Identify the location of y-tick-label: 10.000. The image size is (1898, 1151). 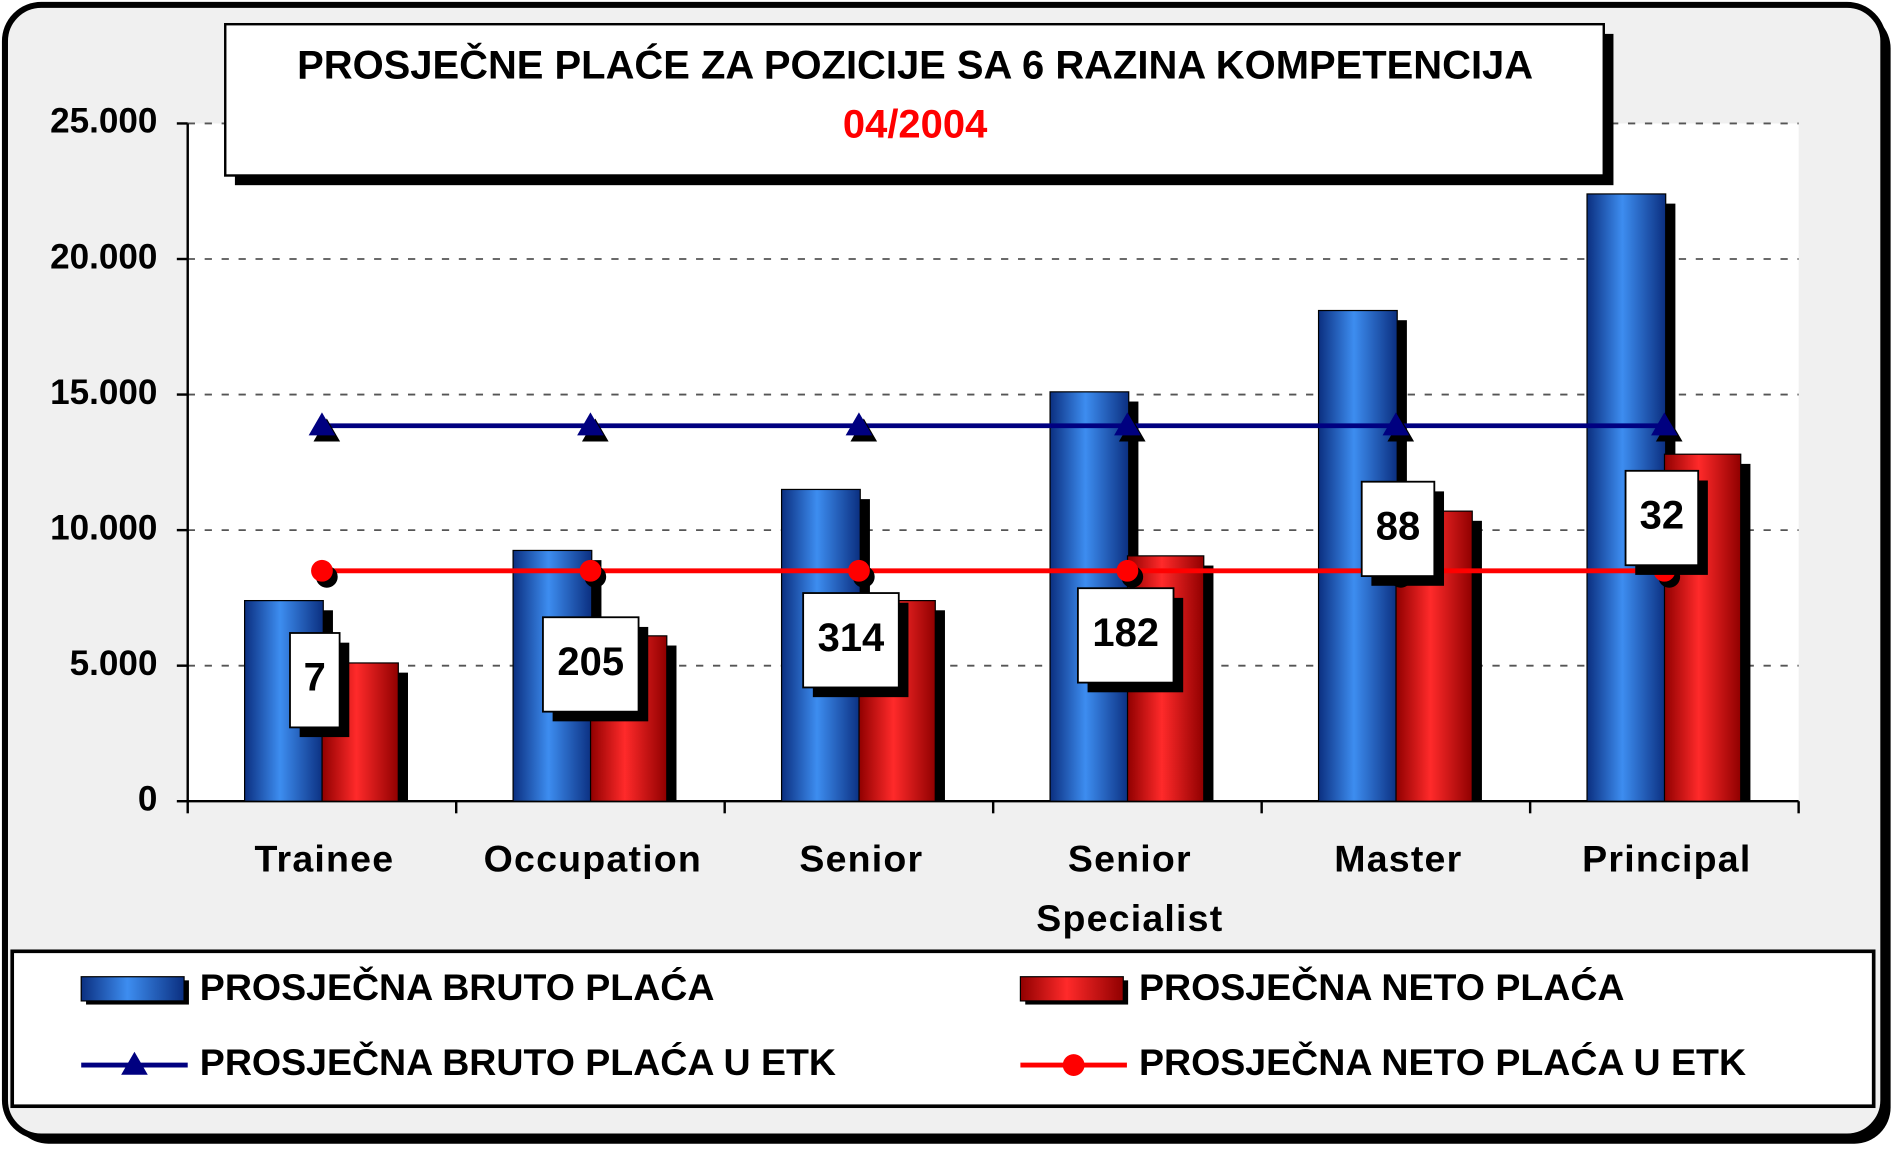
(103, 527).